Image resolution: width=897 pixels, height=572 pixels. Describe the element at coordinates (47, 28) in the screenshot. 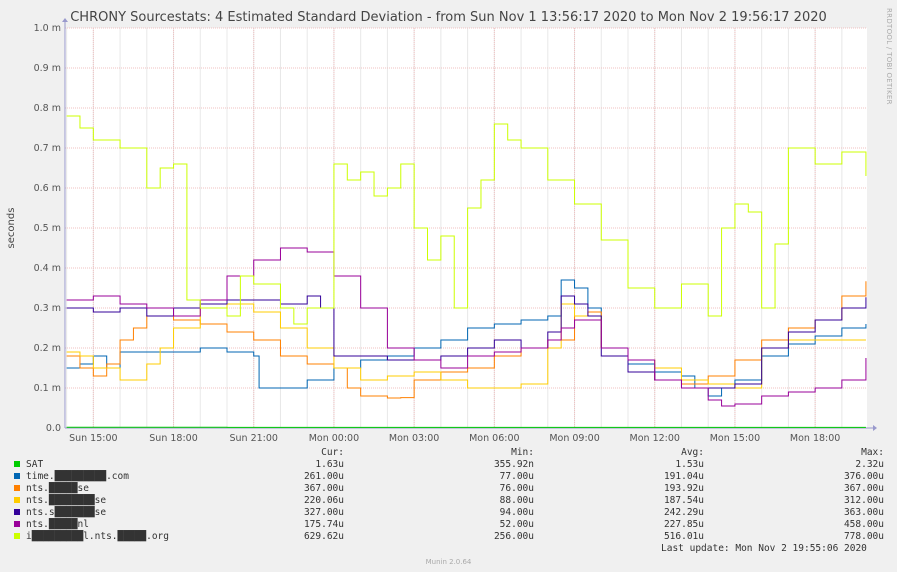

I see `y-tick-label: 1.0 m` at that location.